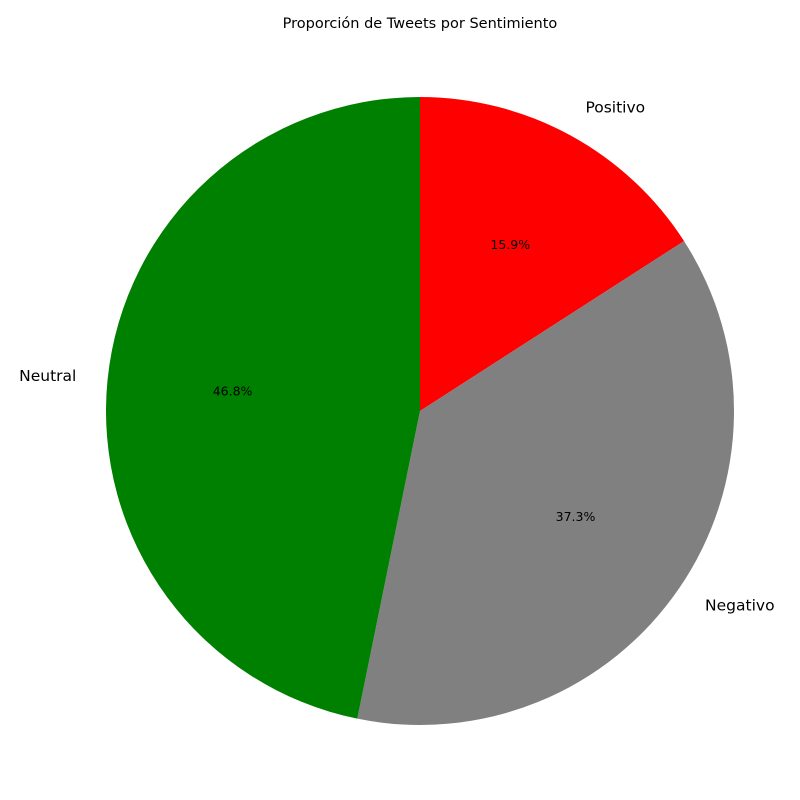  I want to click on slice-label-negativo: Negativo, so click(740, 606).